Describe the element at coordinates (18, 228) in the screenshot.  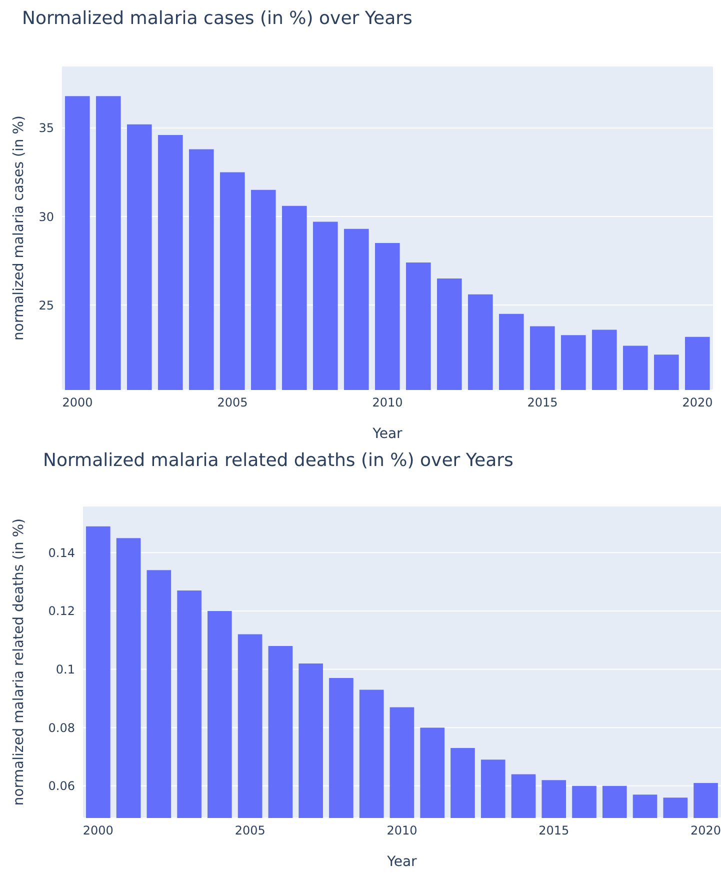
I see `y-axis-title: normalized malaria cases (in %)` at that location.